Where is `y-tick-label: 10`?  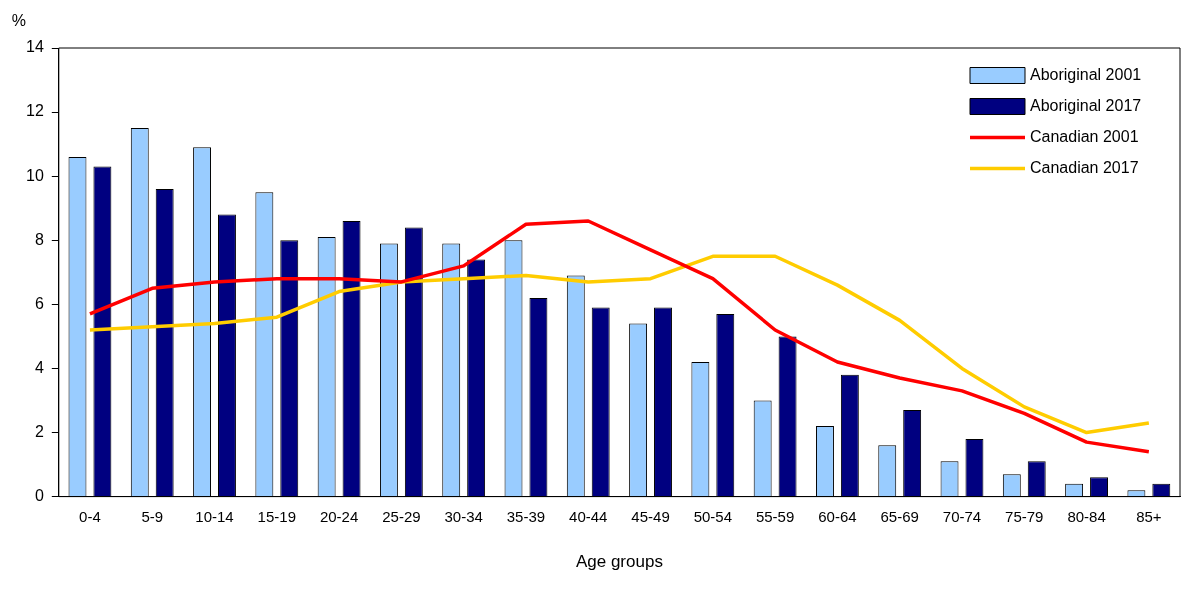
y-tick-label: 10 is located at coordinates (35, 175).